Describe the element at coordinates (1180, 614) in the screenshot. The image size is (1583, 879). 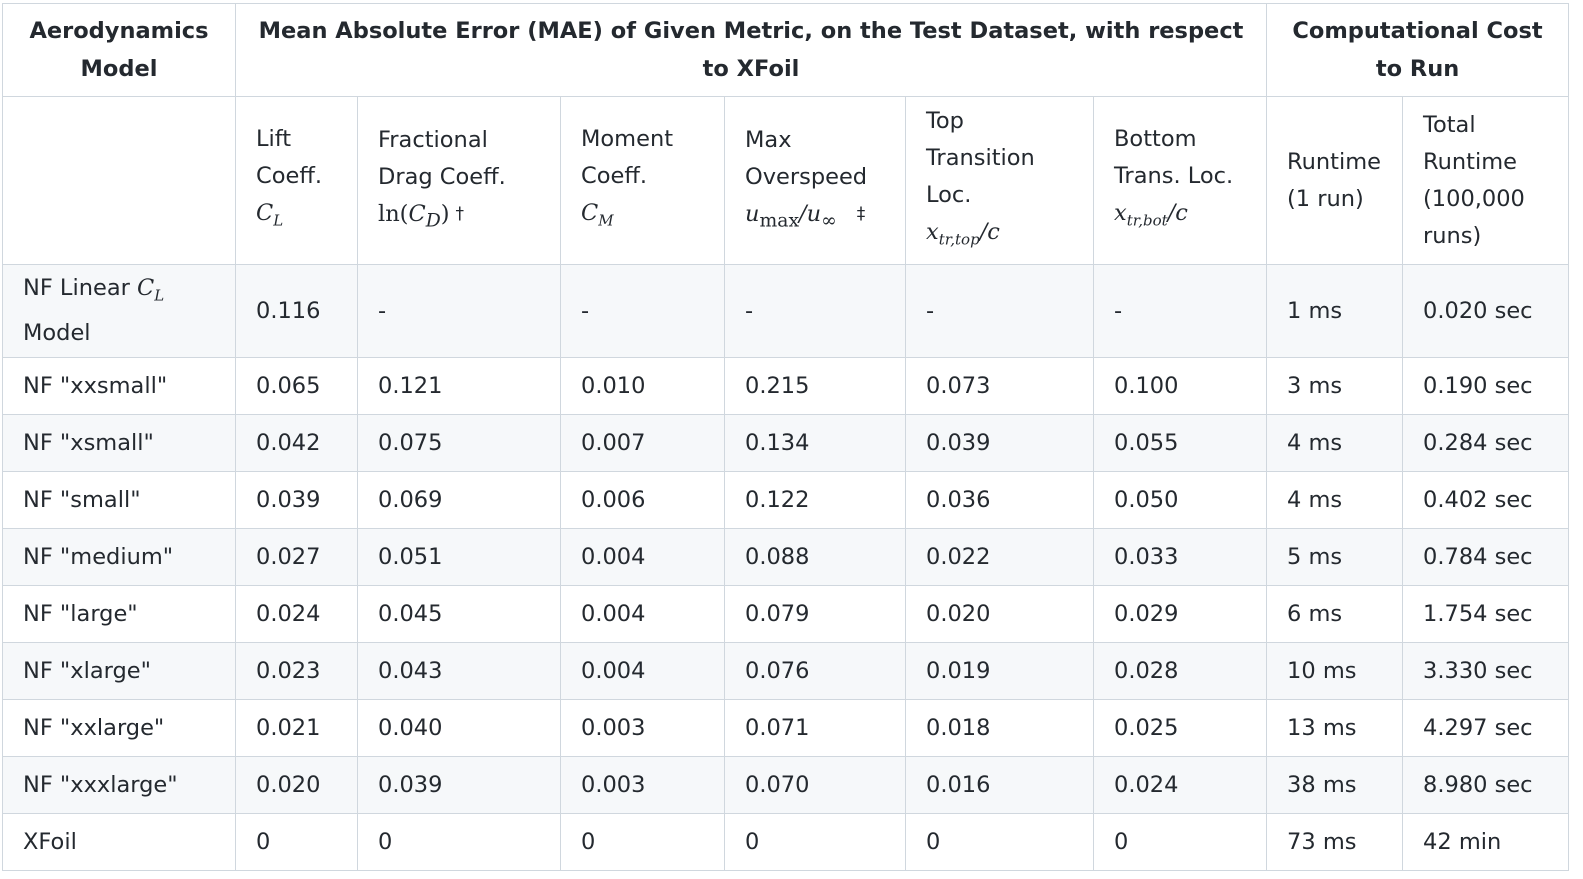
I see `bottom-transition-cell: 0.029` at that location.